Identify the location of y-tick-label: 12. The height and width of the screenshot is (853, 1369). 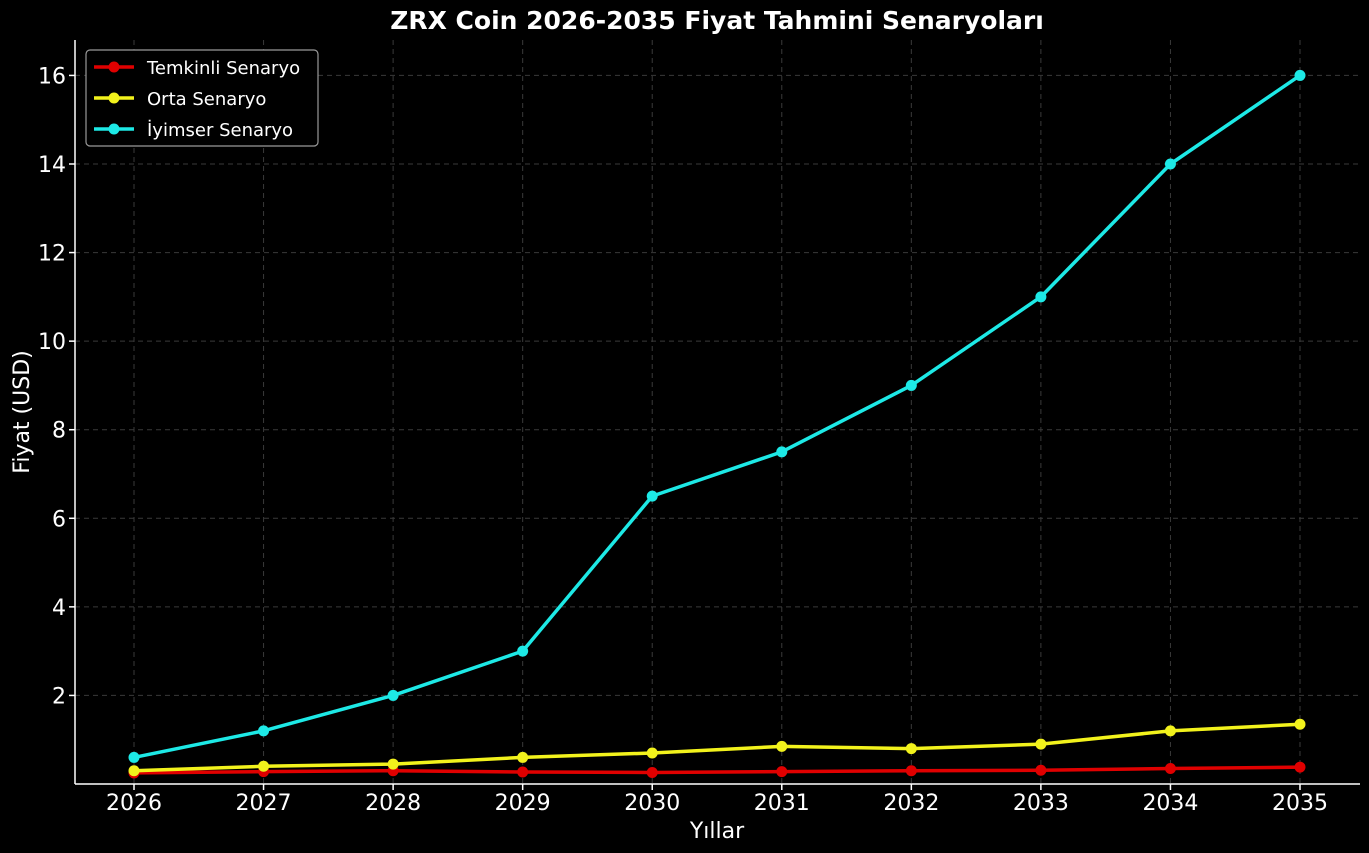
(52, 254).